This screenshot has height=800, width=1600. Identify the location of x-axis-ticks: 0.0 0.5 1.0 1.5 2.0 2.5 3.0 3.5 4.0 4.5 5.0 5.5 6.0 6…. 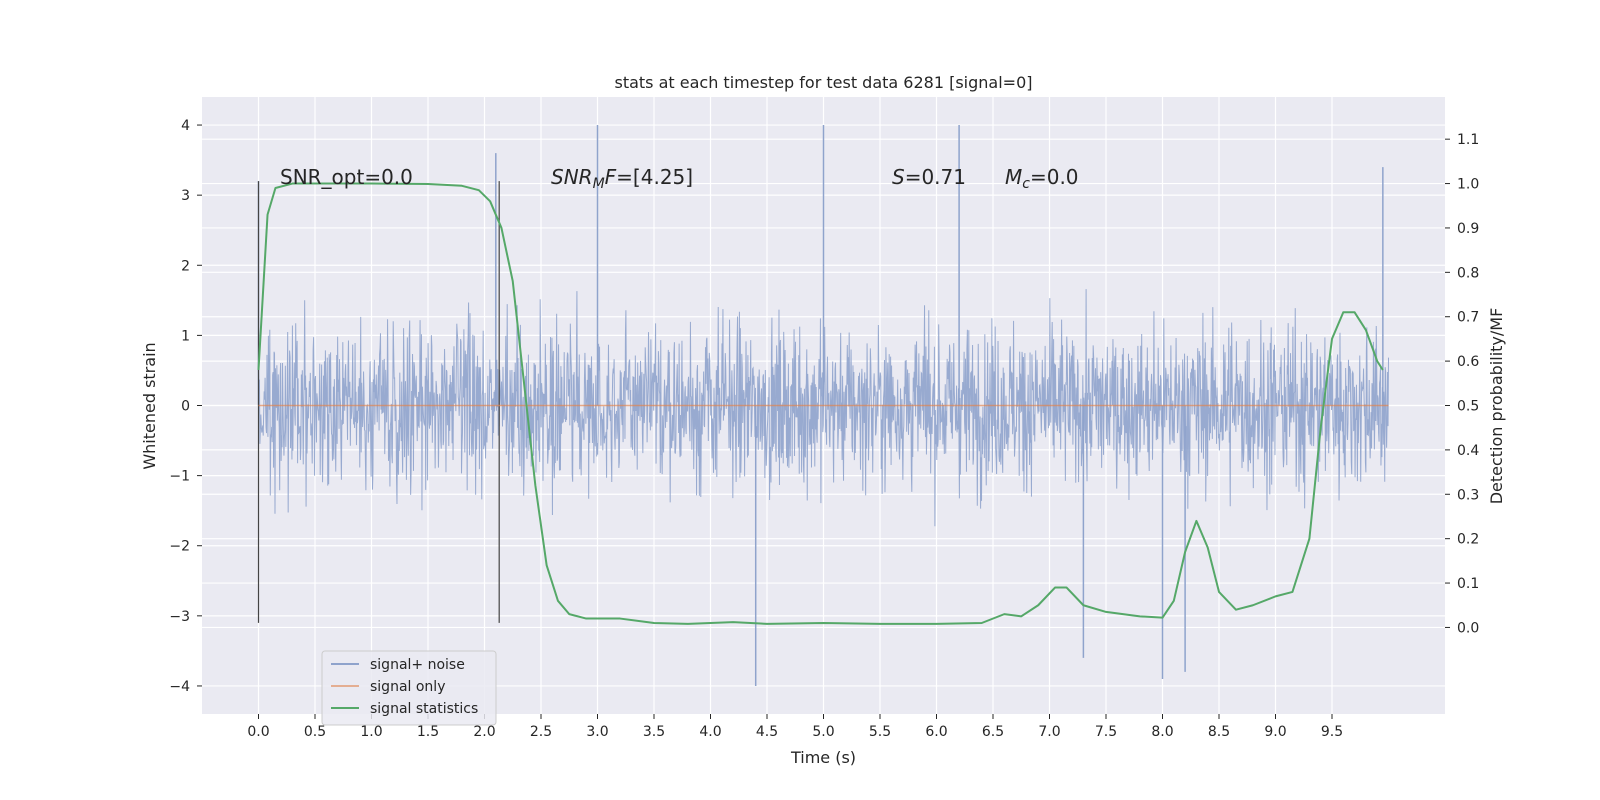
(795, 727).